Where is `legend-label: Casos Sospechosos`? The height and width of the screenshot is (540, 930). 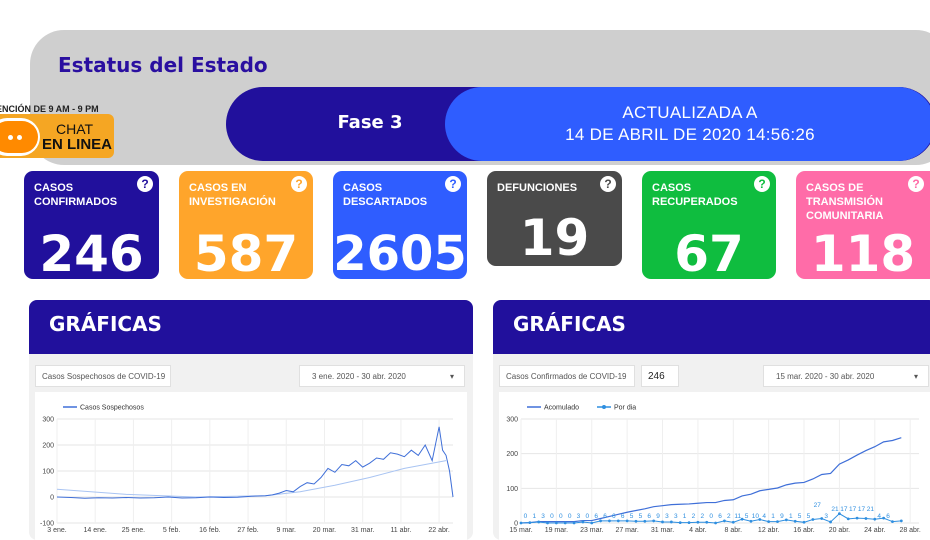 legend-label: Casos Sospechosos is located at coordinates (112, 408).